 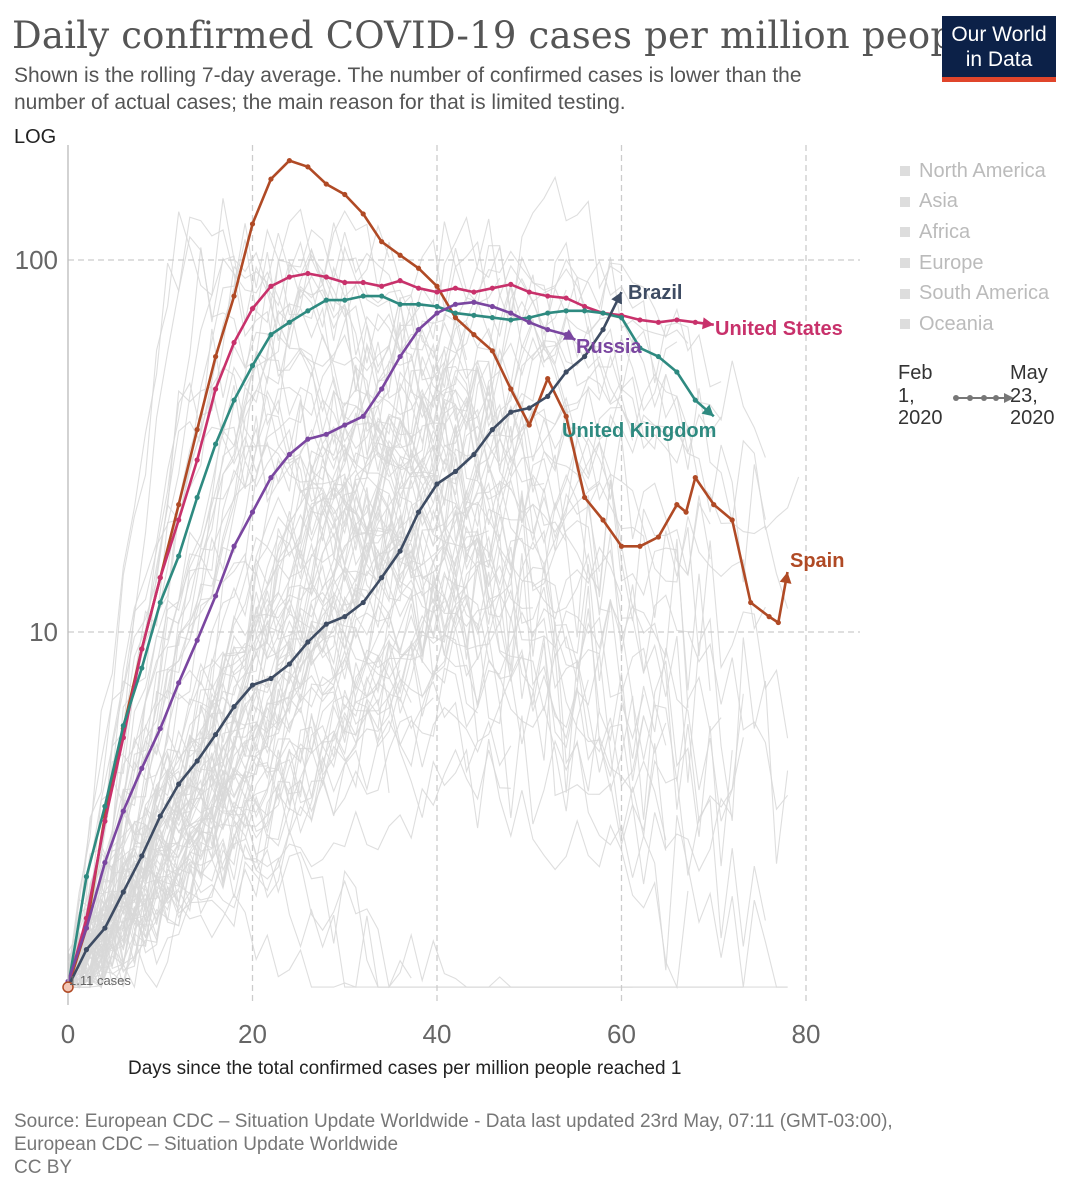 I want to click on legend-item-europe: Europe, so click(x=974, y=263).